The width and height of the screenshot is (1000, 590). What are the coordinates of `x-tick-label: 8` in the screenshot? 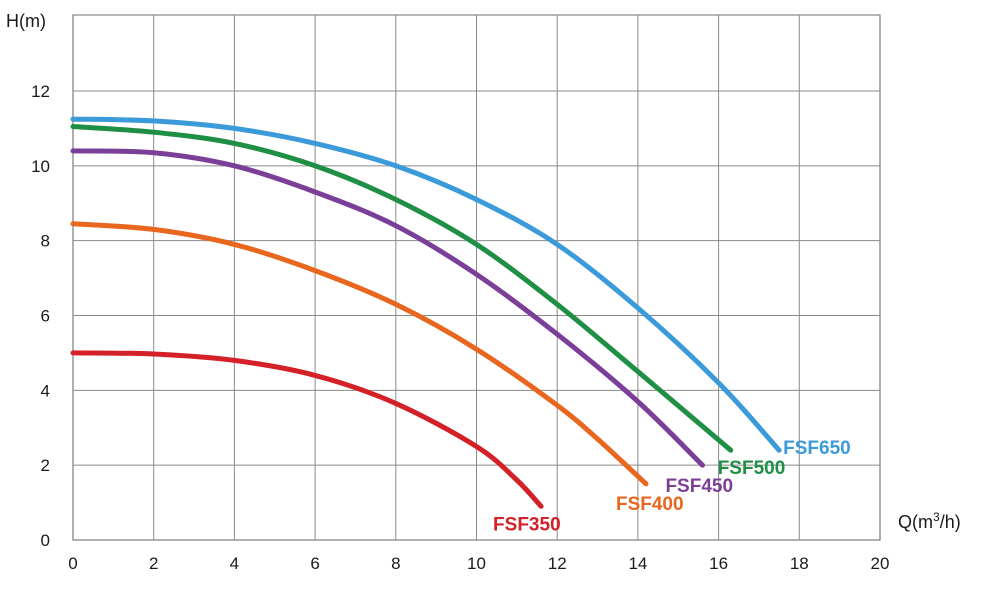 It's located at (395, 563).